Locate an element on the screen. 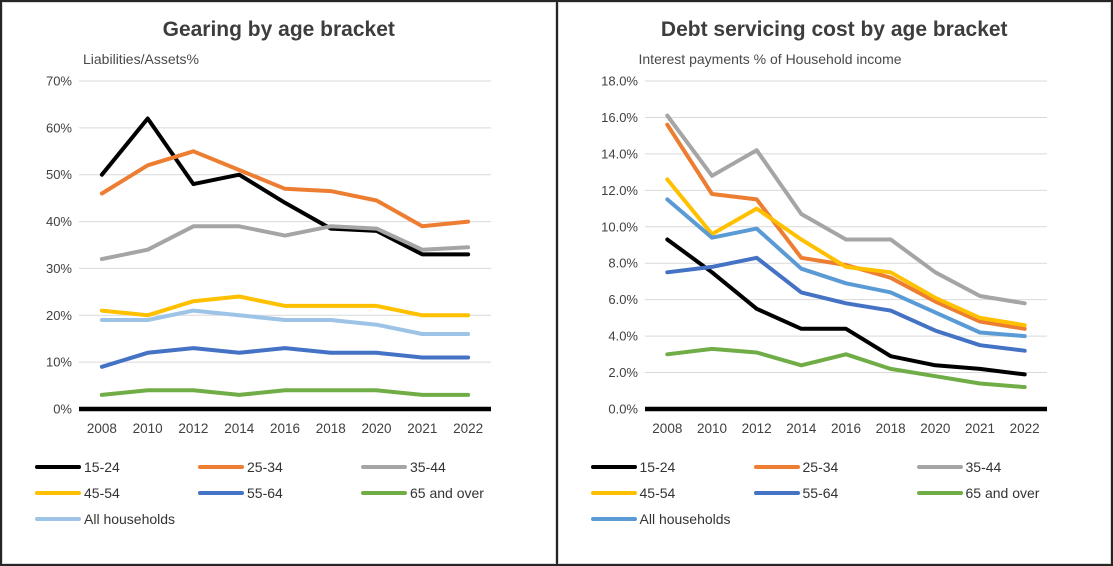 The width and height of the screenshot is (1113, 566). y-axis-label: 4.0% is located at coordinates (623, 336).